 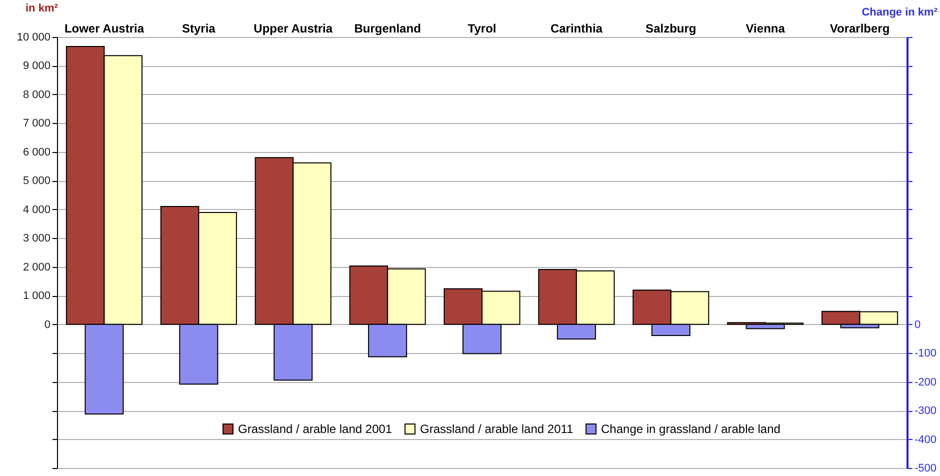 What do you see at coordinates (33, 38) in the screenshot?
I see `y-tick-label: 10 000` at bounding box center [33, 38].